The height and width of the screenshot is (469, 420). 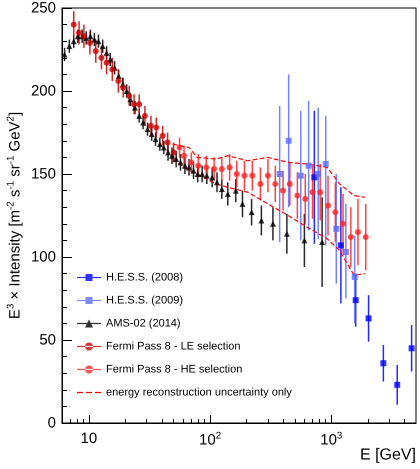 What do you see at coordinates (43, 8) in the screenshot?
I see `y-tick-label: 250` at bounding box center [43, 8].